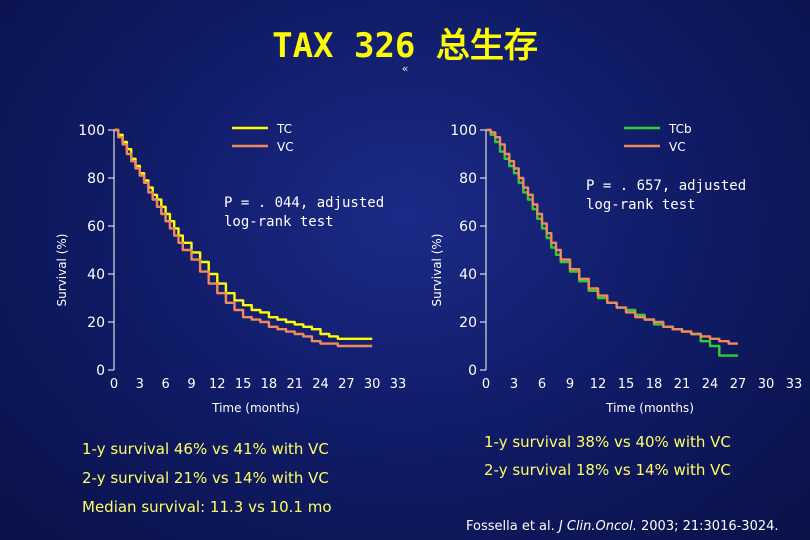 Image resolution: width=810 pixels, height=540 pixels. What do you see at coordinates (207, 507) in the screenshot?
I see `summary-left-median: Median survival: 11.3 vs 10.1 mo` at bounding box center [207, 507].